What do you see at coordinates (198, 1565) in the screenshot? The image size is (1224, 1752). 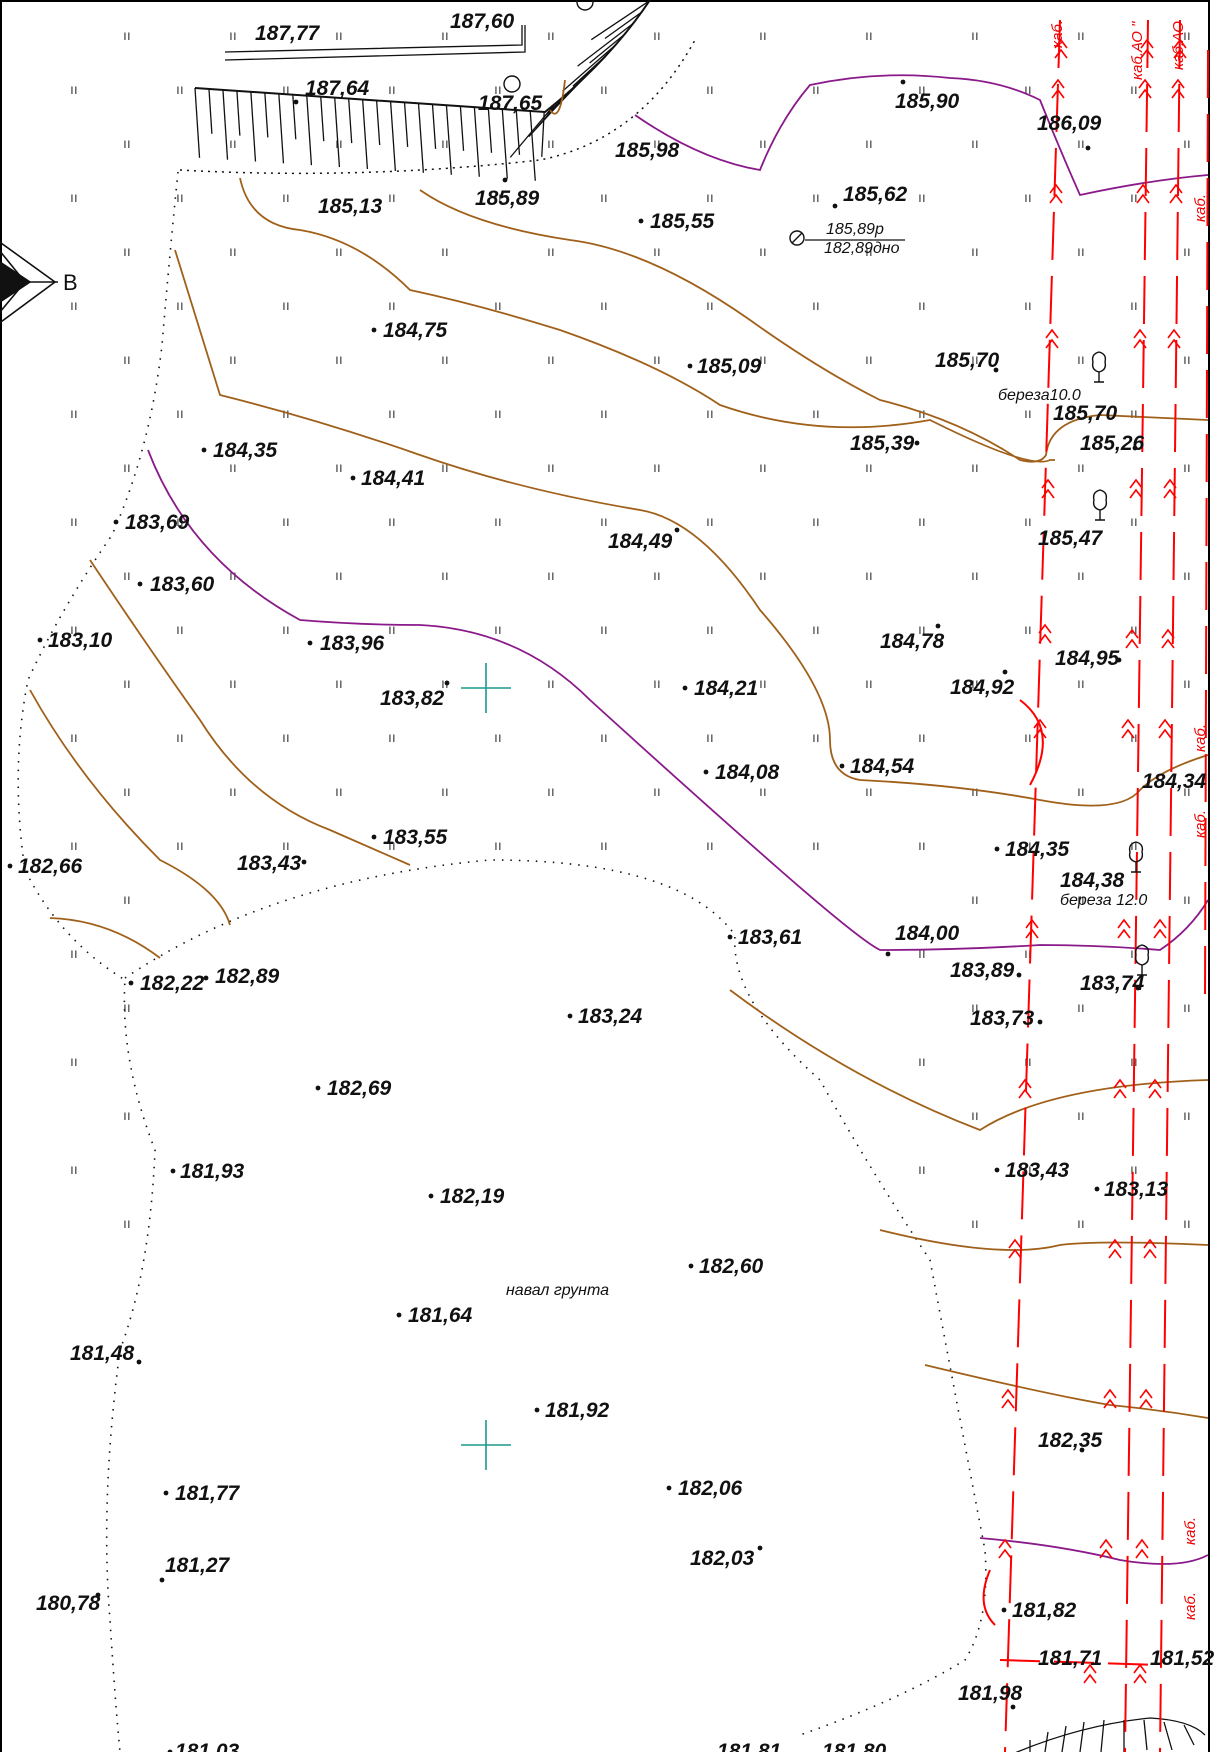 I see `spot-height-label: 181,27` at bounding box center [198, 1565].